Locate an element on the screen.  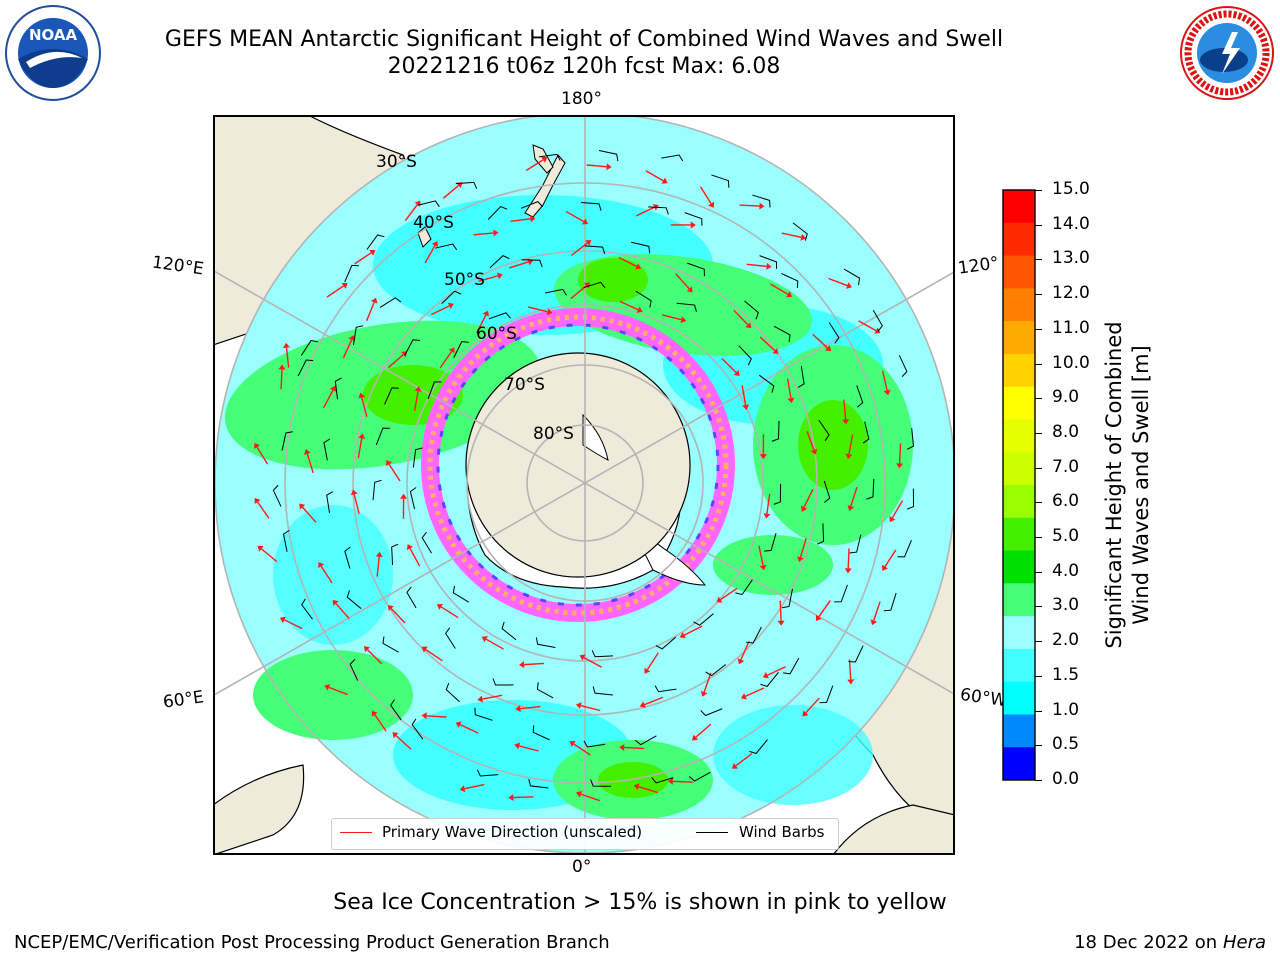
legend-wave-label: Primary Wave Direction (unscaled) is located at coordinates (512, 832).